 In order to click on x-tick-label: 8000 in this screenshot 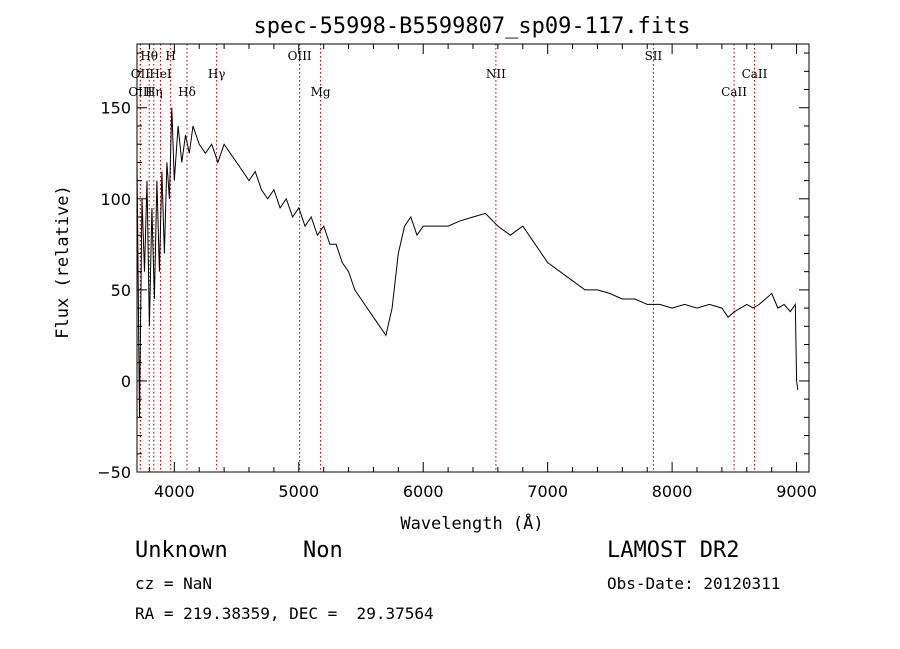, I will do `click(672, 491)`.